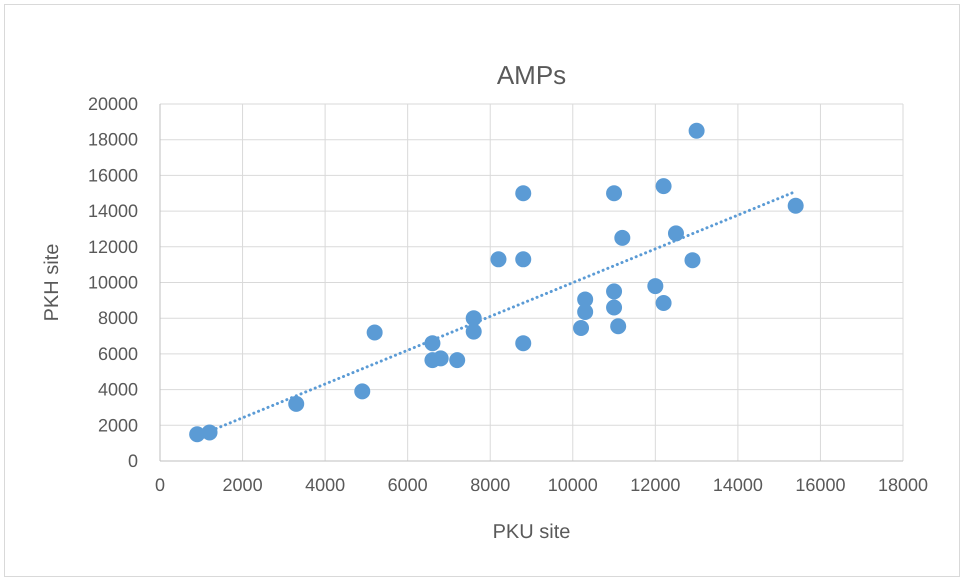 The width and height of the screenshot is (964, 581). What do you see at coordinates (113, 246) in the screenshot?
I see `y-tick-label: 12000` at bounding box center [113, 246].